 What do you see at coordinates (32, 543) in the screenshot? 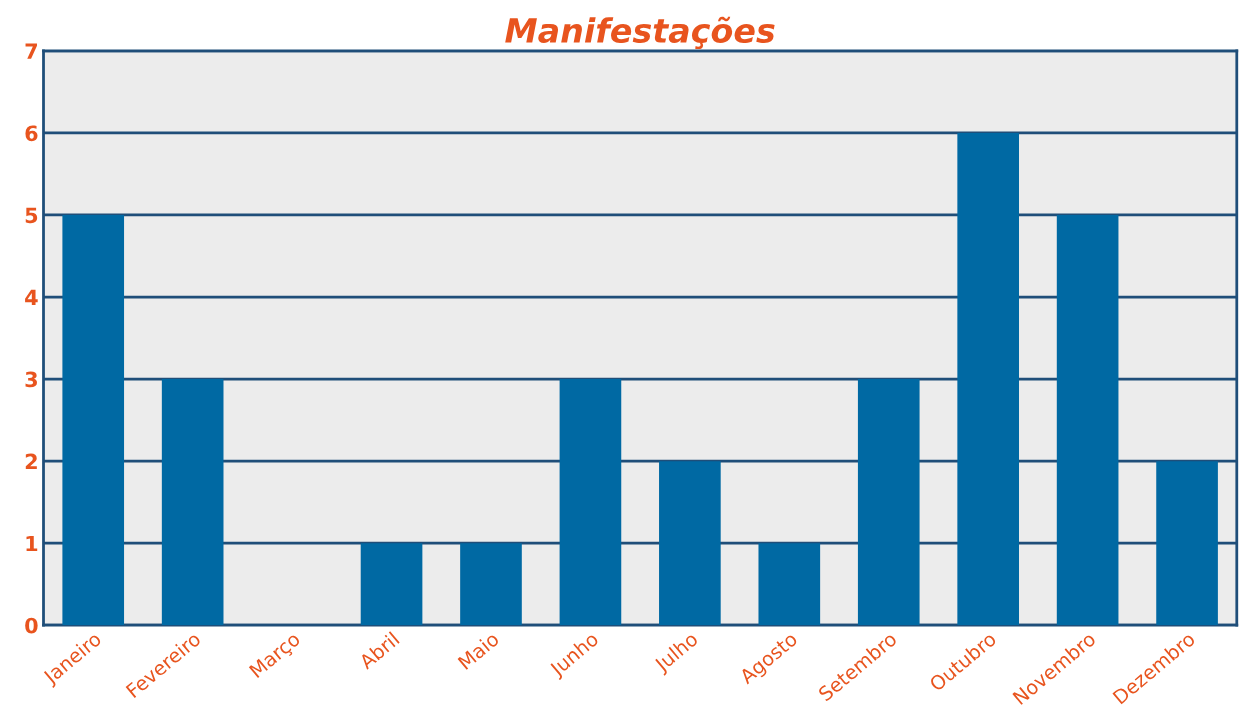
I see `y-tick-label: 1` at bounding box center [32, 543].